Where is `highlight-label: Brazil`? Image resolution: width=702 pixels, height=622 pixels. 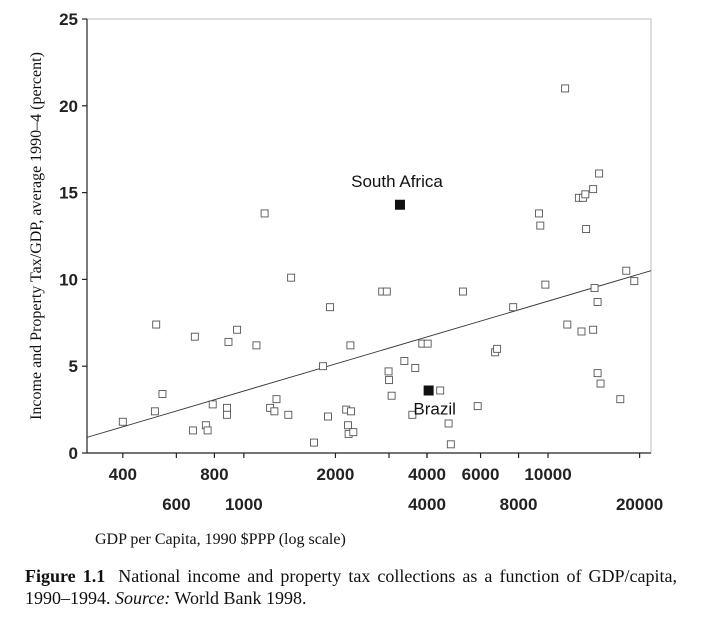 highlight-label: Brazil is located at coordinates (434, 409).